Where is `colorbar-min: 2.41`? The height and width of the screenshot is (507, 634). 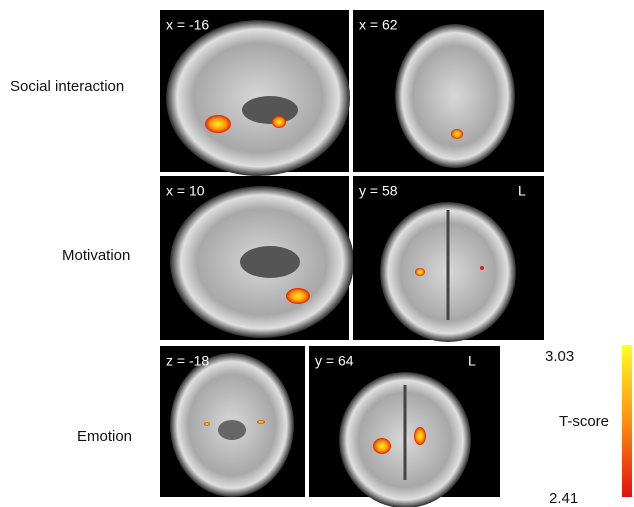
colorbar-min: 2.41 is located at coordinates (563, 498).